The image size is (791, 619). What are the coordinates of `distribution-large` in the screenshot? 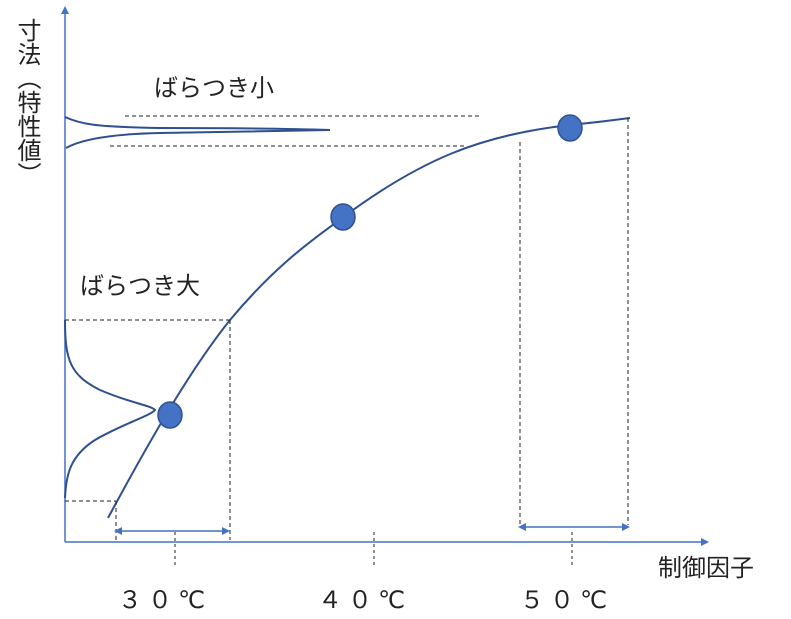 It's located at (110, 409).